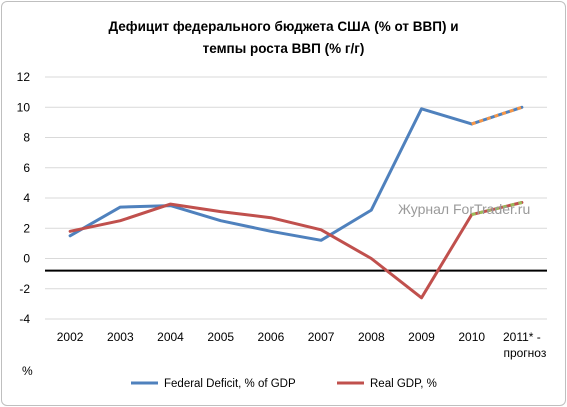 The image size is (567, 407). What do you see at coordinates (26, 259) in the screenshot?
I see `y-tick-label: 0` at bounding box center [26, 259].